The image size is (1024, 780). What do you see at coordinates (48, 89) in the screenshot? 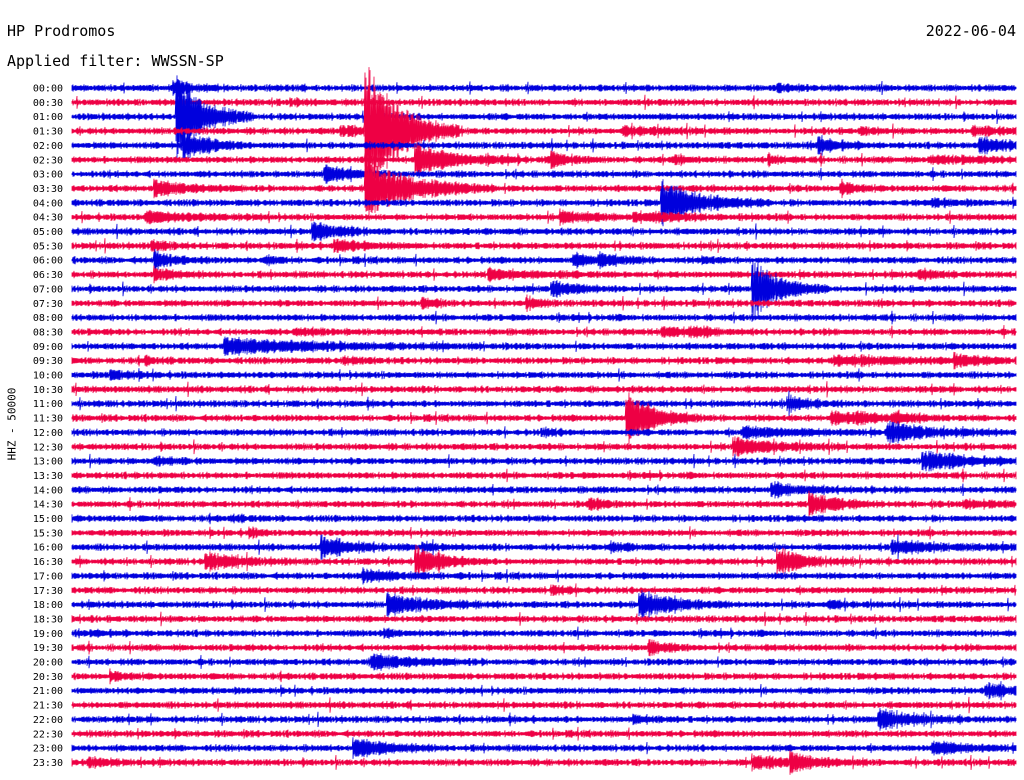
I see `tick-label-0000: 00:00` at bounding box center [48, 89].